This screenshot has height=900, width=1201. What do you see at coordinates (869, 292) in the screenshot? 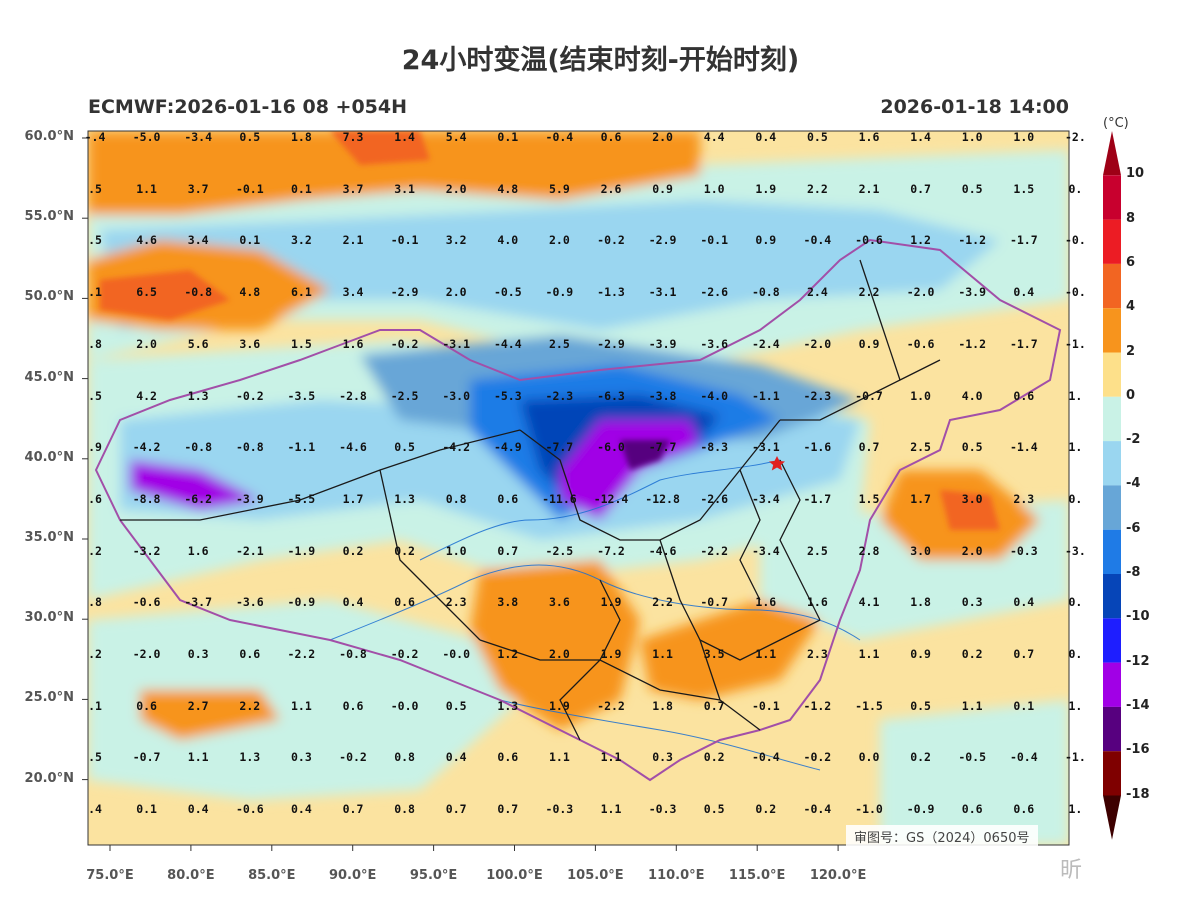
I see `grid-value: 2.2` at bounding box center [869, 292].